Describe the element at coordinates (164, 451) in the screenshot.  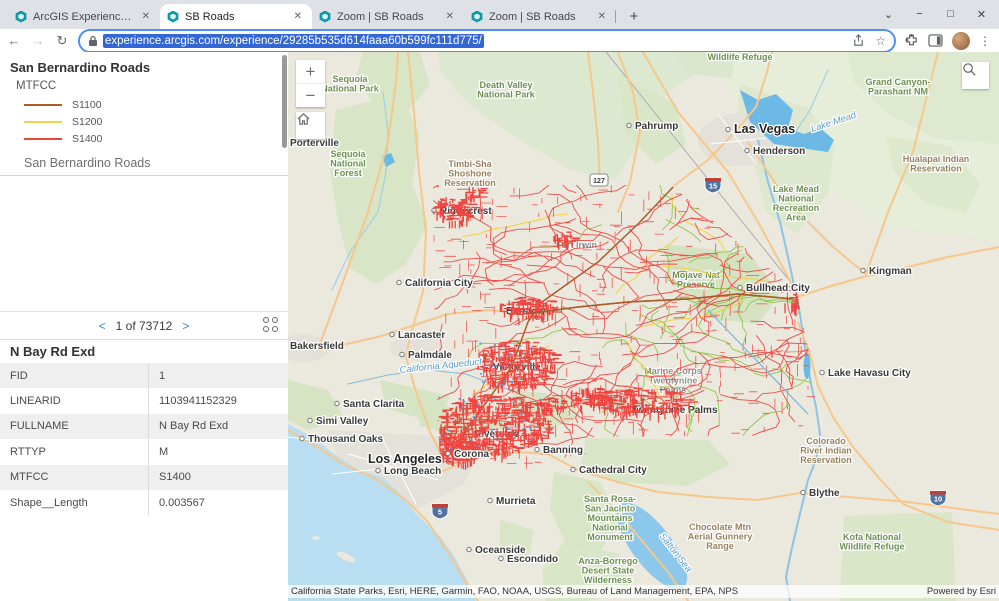
I see `attribute-value: M` at that location.